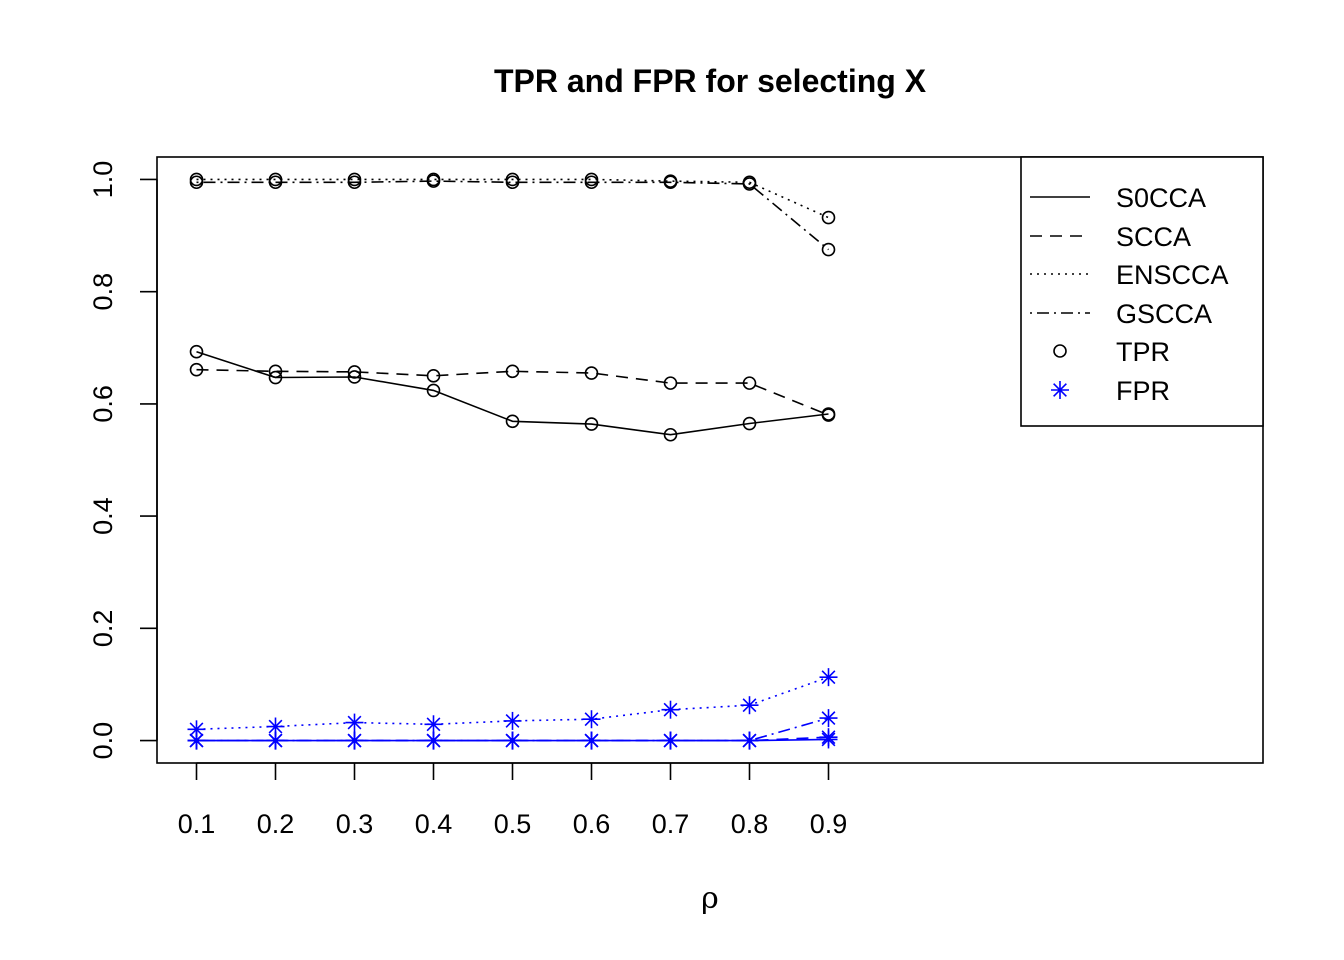 This screenshot has width=1344, height=960. I want to click on x-tick-label: 0.6, so click(592, 824).